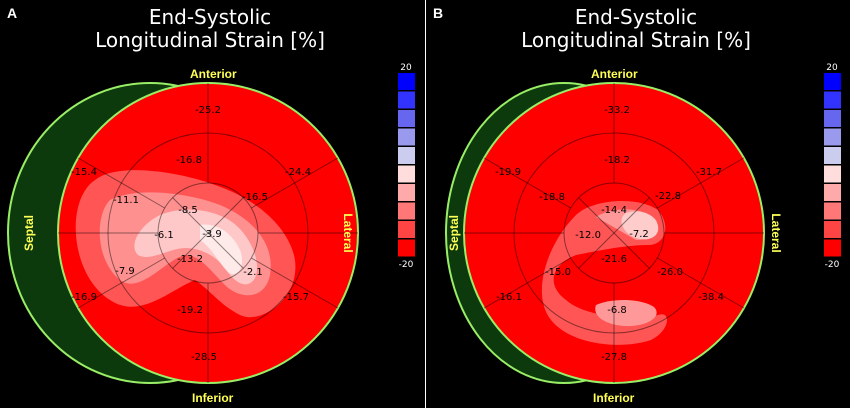  I want to click on segment-apical-septal: -12.0, so click(588, 235).